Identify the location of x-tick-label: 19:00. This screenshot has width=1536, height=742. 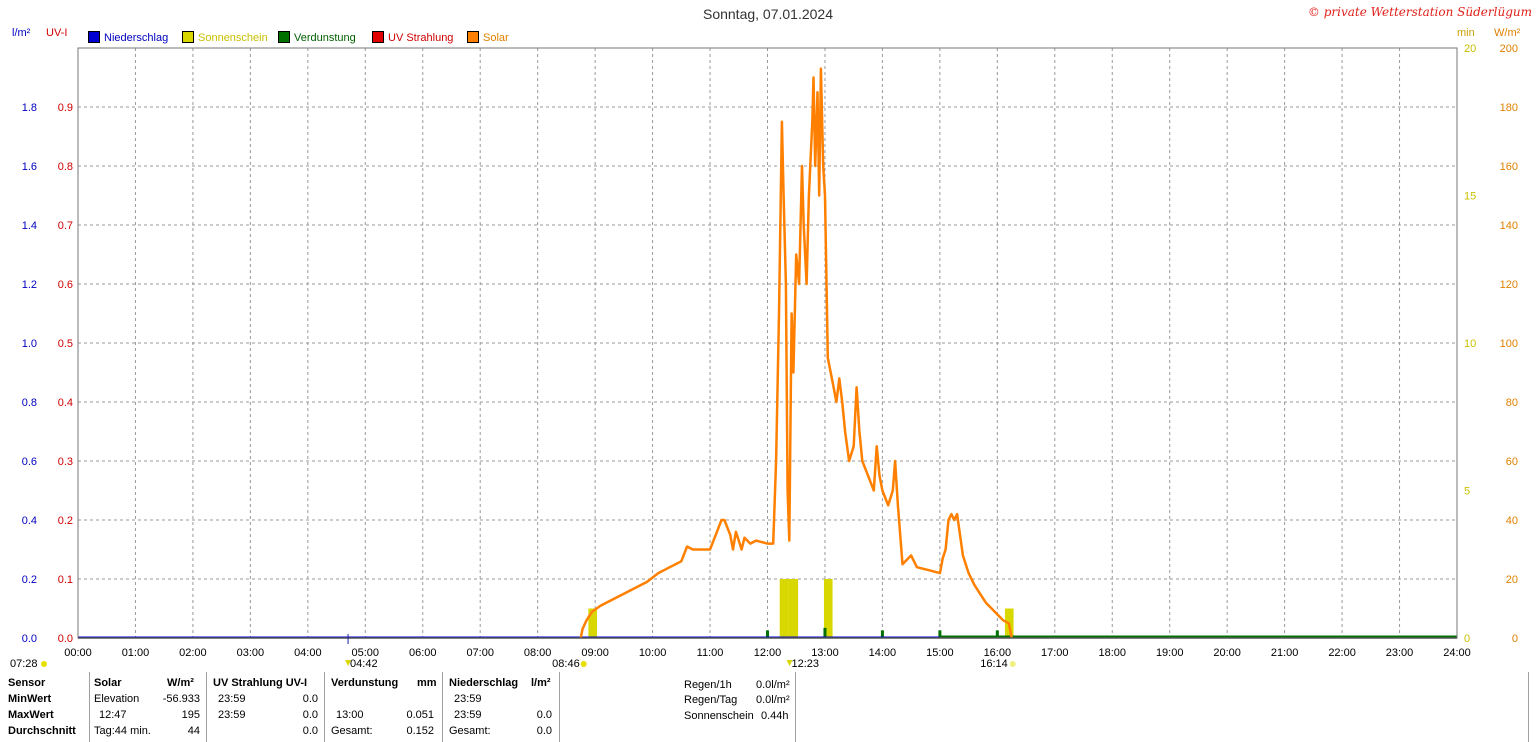
(1170, 653).